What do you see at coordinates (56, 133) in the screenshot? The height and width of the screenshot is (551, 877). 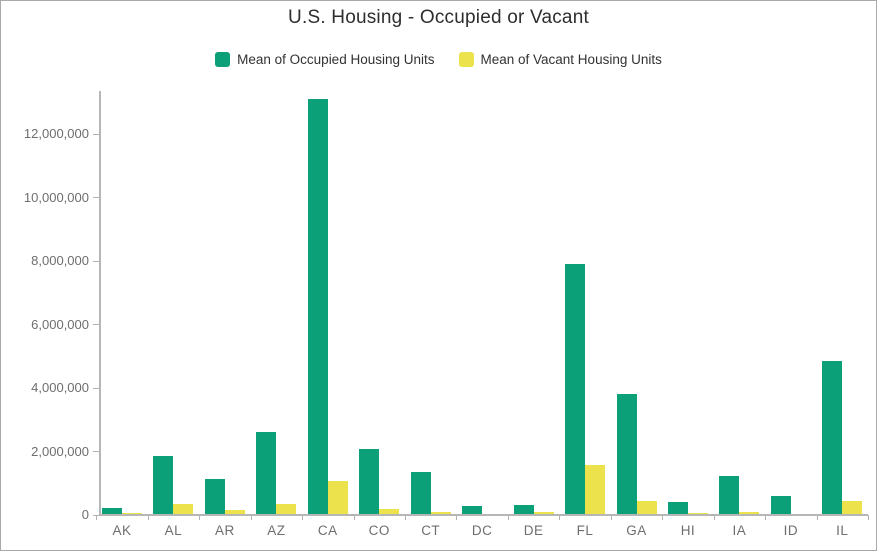 I see `y-tick-label: 12,000,000` at bounding box center [56, 133].